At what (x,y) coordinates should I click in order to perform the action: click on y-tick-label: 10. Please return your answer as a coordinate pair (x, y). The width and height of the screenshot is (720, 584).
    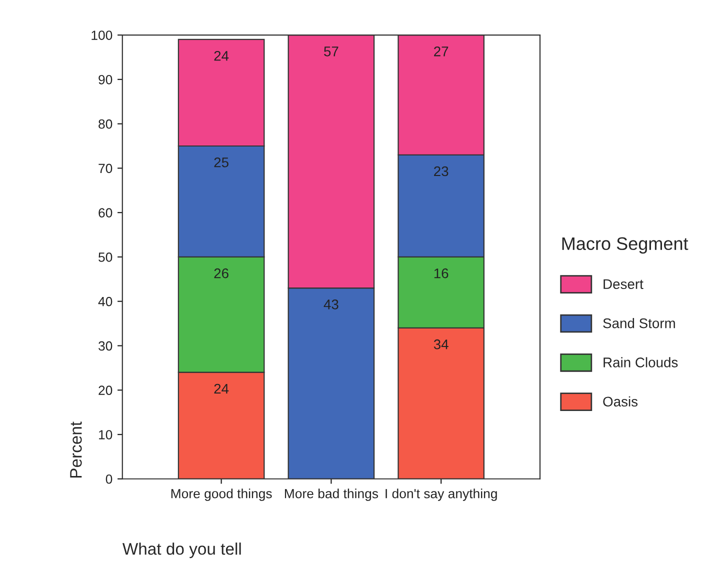
    Looking at the image, I should click on (105, 435).